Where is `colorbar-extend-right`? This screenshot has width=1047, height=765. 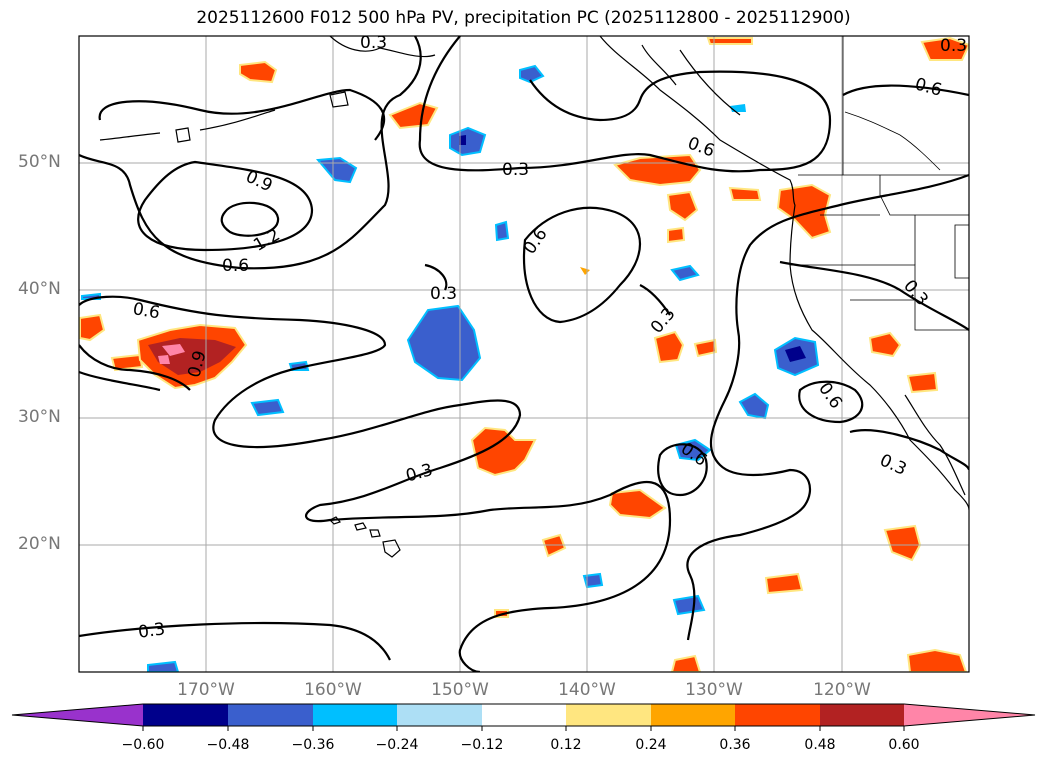
colorbar-extend-right is located at coordinates (969, 715).